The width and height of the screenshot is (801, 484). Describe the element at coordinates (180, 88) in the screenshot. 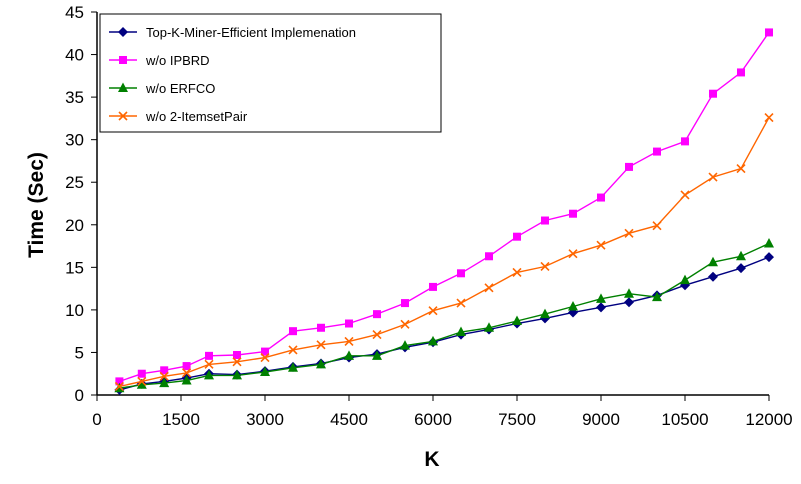

I see `legend-label: w/o ERFCO` at that location.